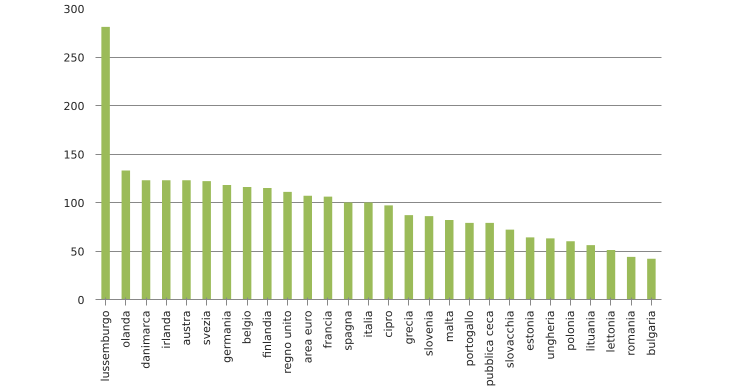  Describe the element at coordinates (81, 300) in the screenshot. I see `y-tick-label: 0` at that location.